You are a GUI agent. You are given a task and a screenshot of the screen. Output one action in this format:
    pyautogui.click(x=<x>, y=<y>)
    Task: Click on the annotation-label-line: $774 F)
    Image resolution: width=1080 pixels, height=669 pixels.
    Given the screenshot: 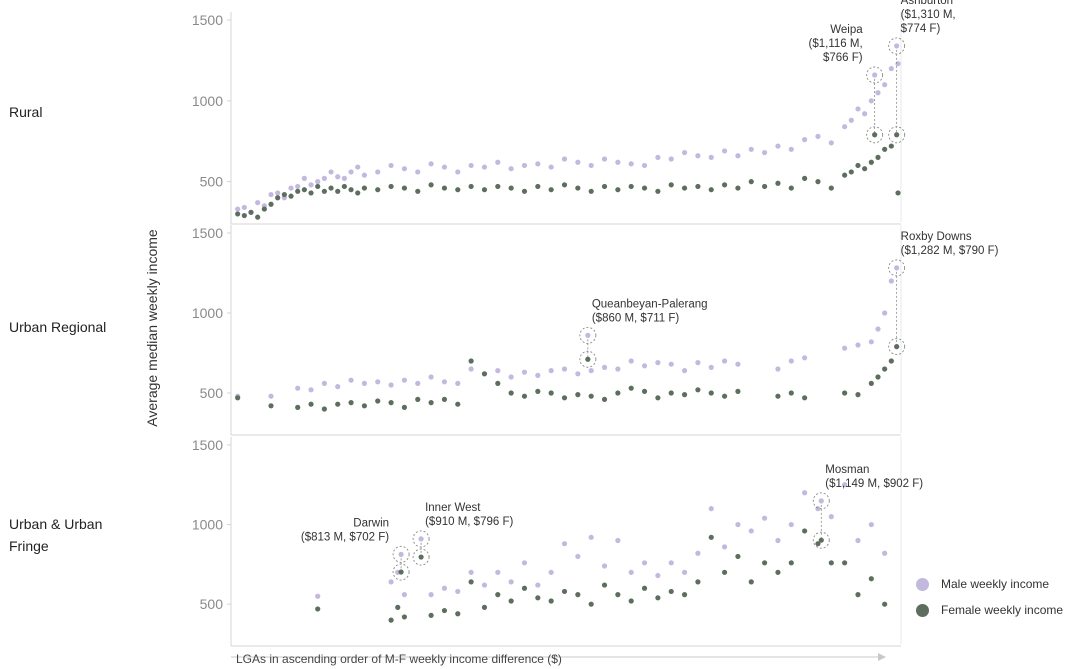 What is the action you would take?
    pyautogui.click(x=921, y=29)
    